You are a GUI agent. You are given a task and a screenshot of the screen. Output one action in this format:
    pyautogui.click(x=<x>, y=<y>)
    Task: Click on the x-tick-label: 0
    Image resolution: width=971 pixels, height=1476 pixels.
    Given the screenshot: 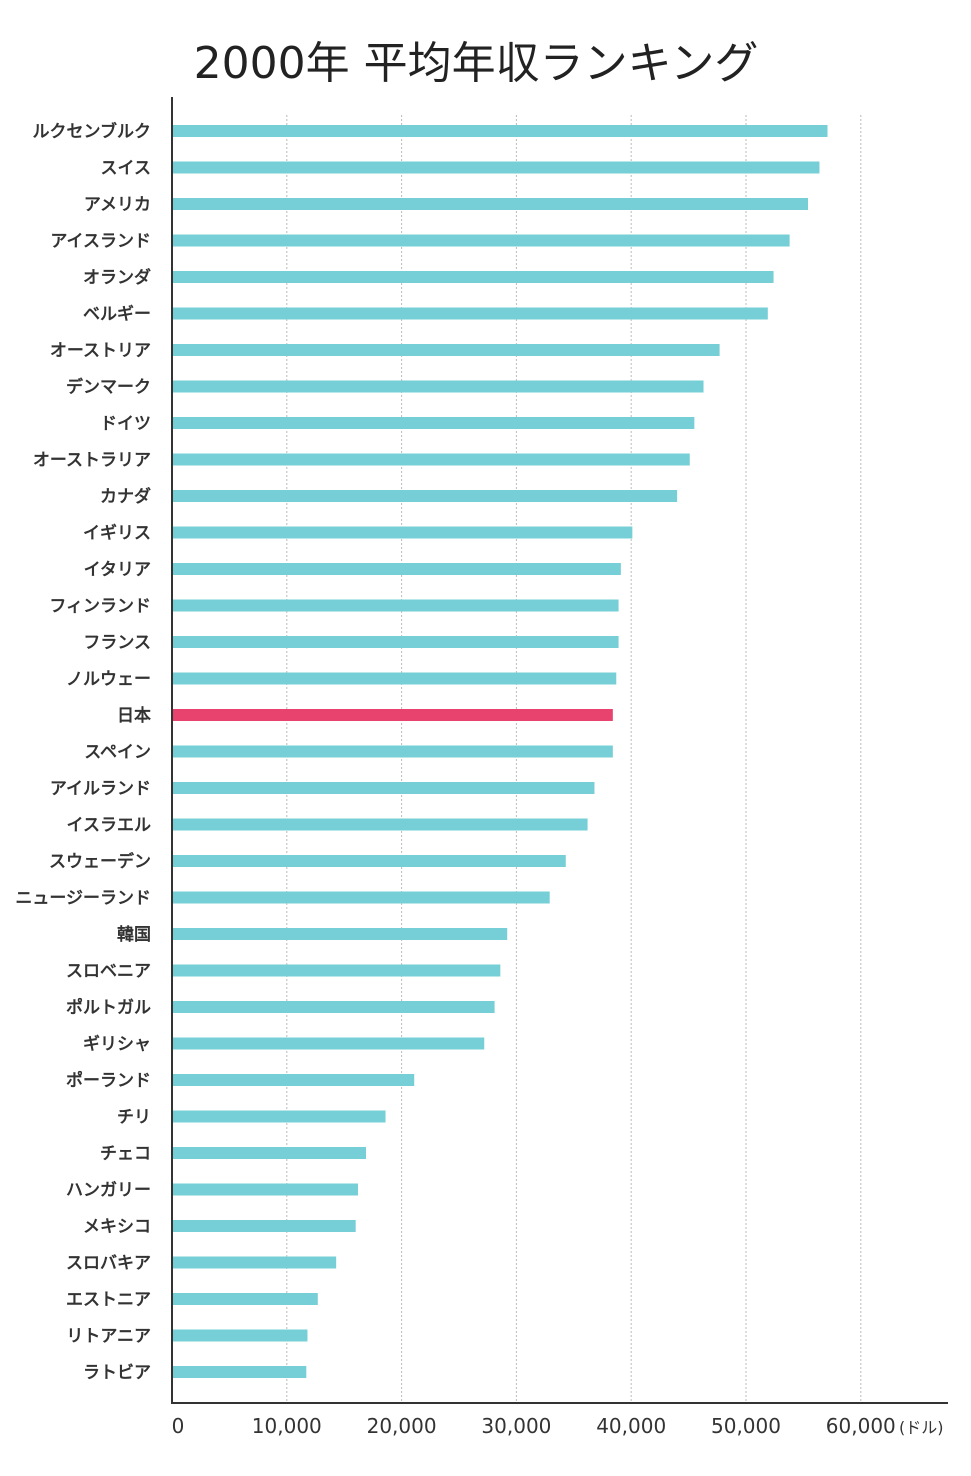 What is the action you would take?
    pyautogui.click(x=178, y=1426)
    